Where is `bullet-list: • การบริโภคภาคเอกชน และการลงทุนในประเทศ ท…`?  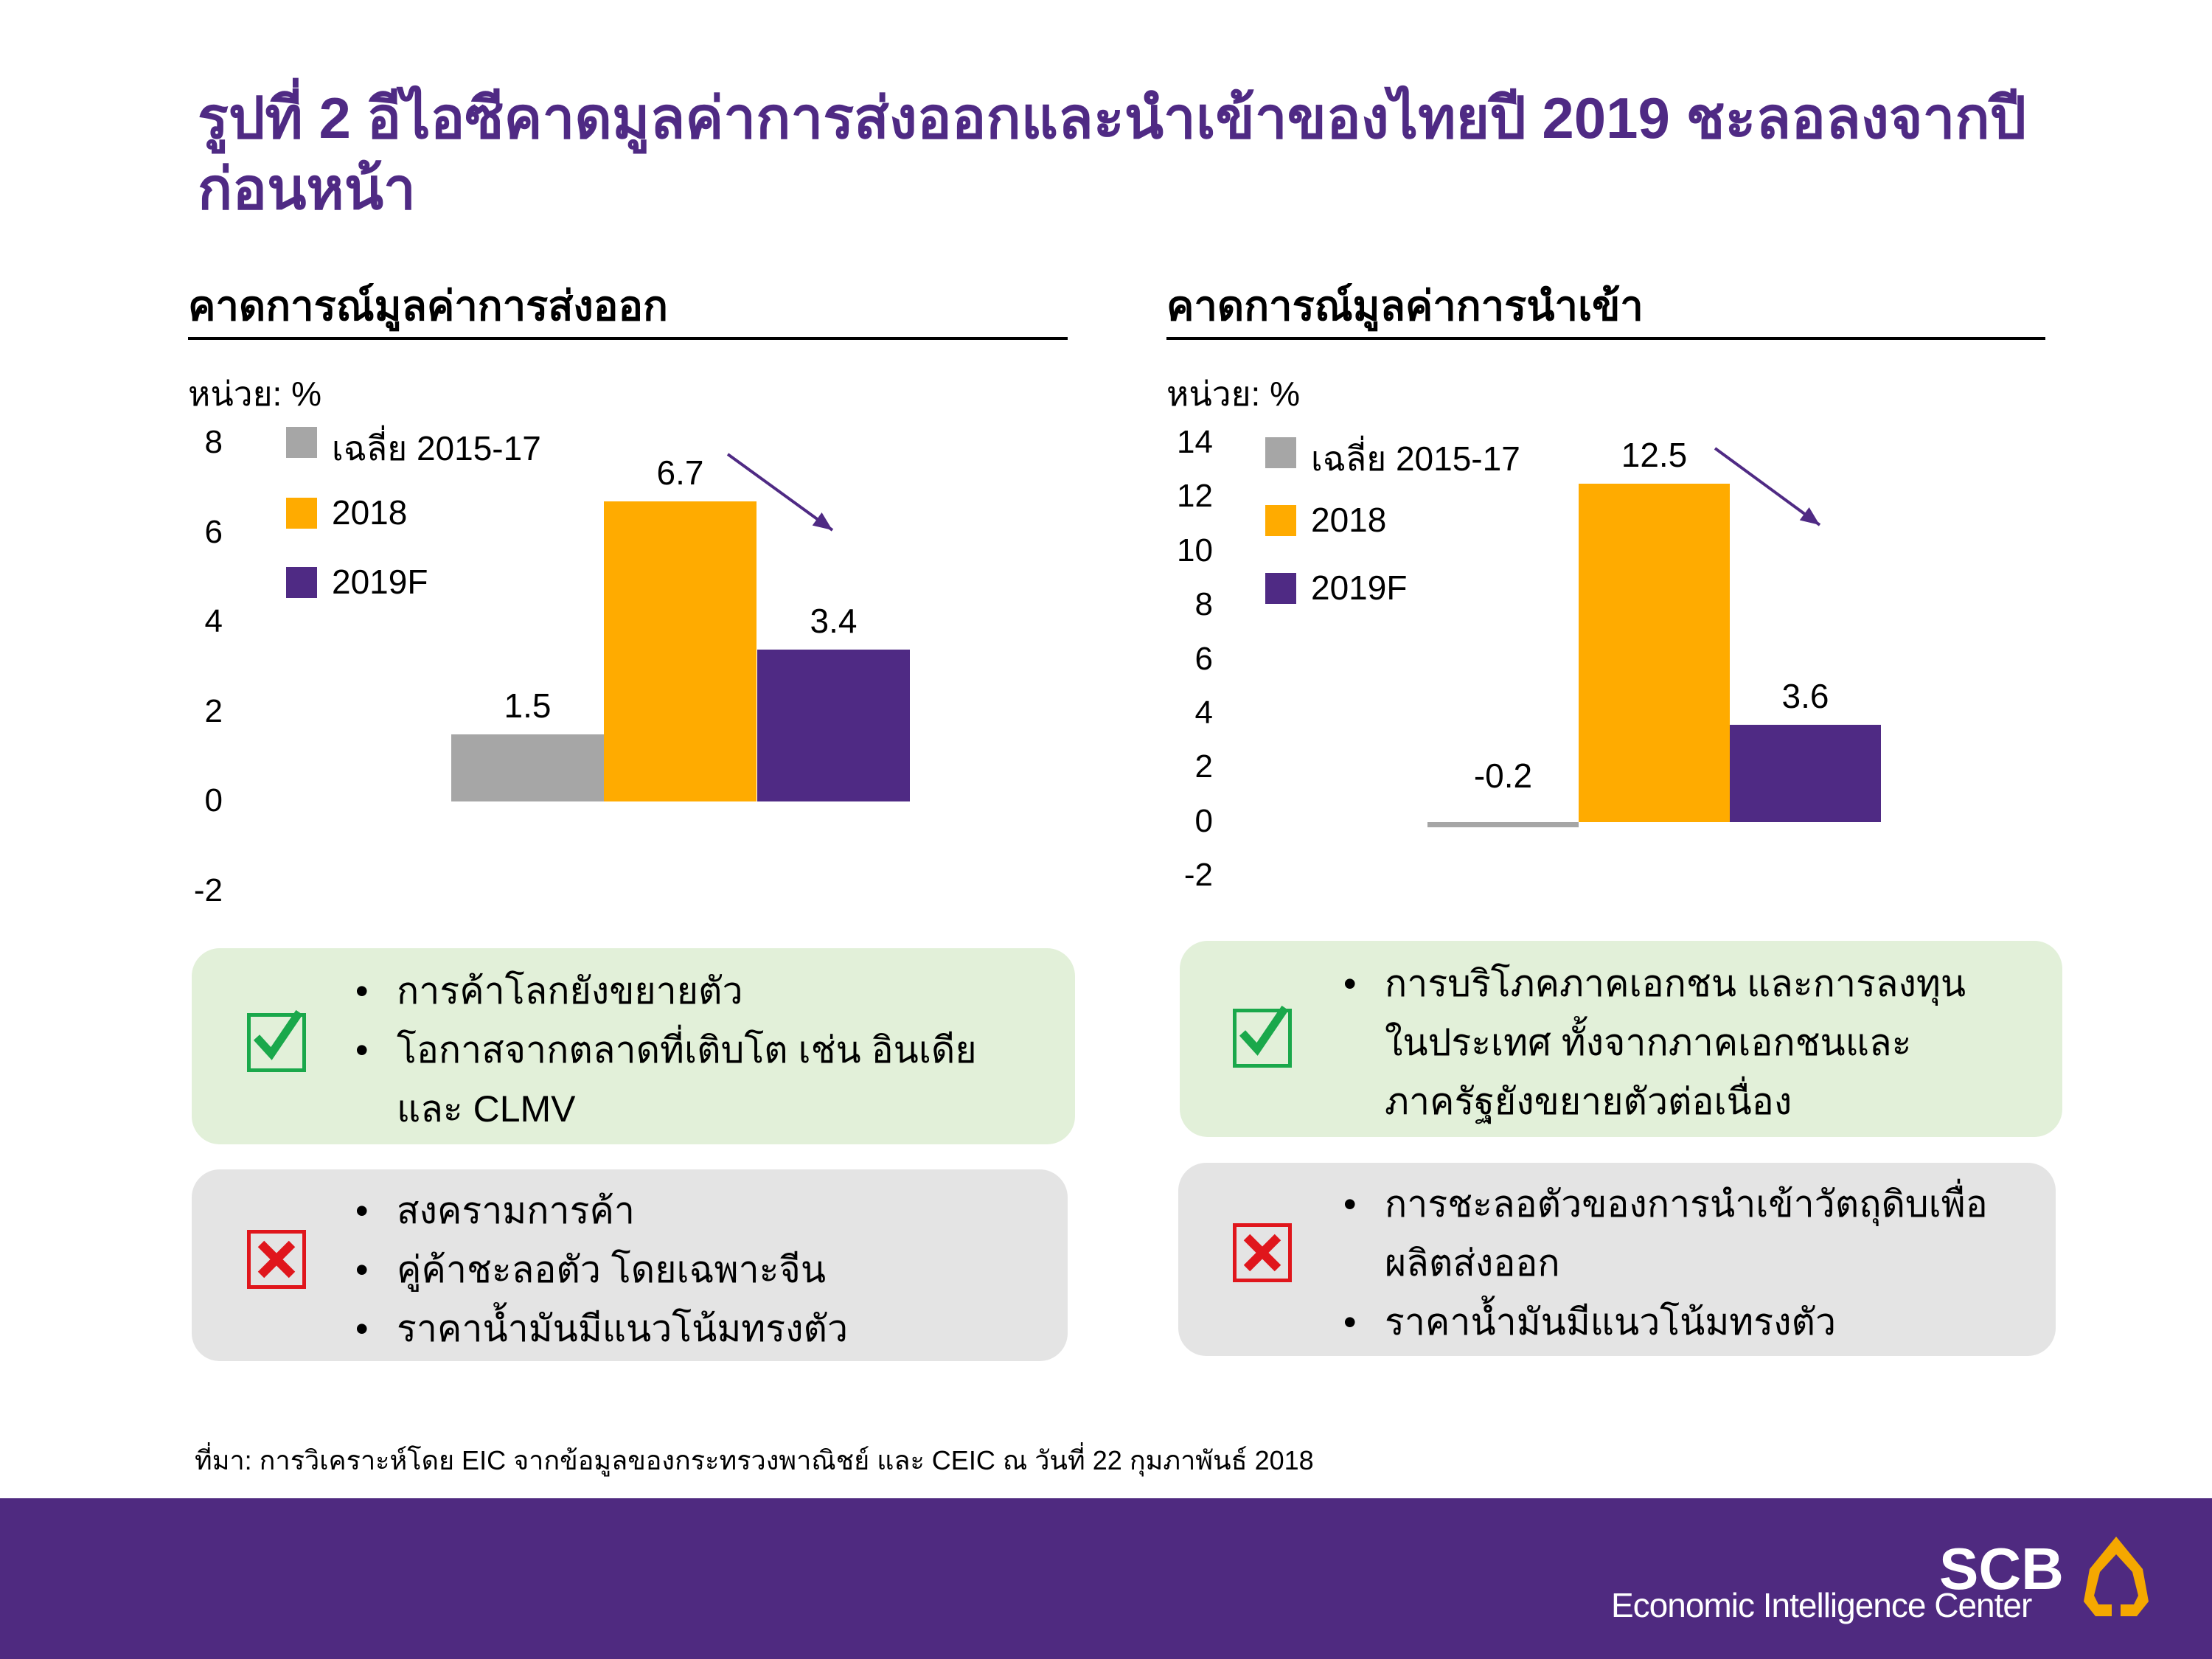
bullet-list: • การบริโภคภาคเอกชน และการลงทุนในประเทศ ท… is located at coordinates (1660, 1042).